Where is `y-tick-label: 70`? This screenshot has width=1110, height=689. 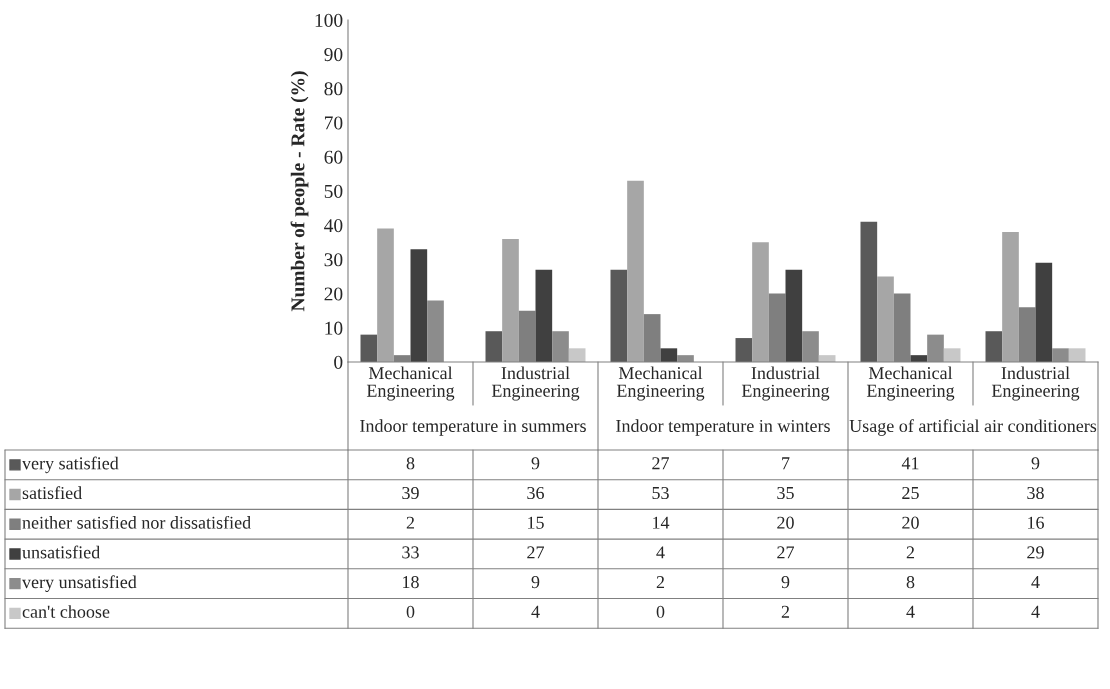 y-tick-label: 70 is located at coordinates (333, 123).